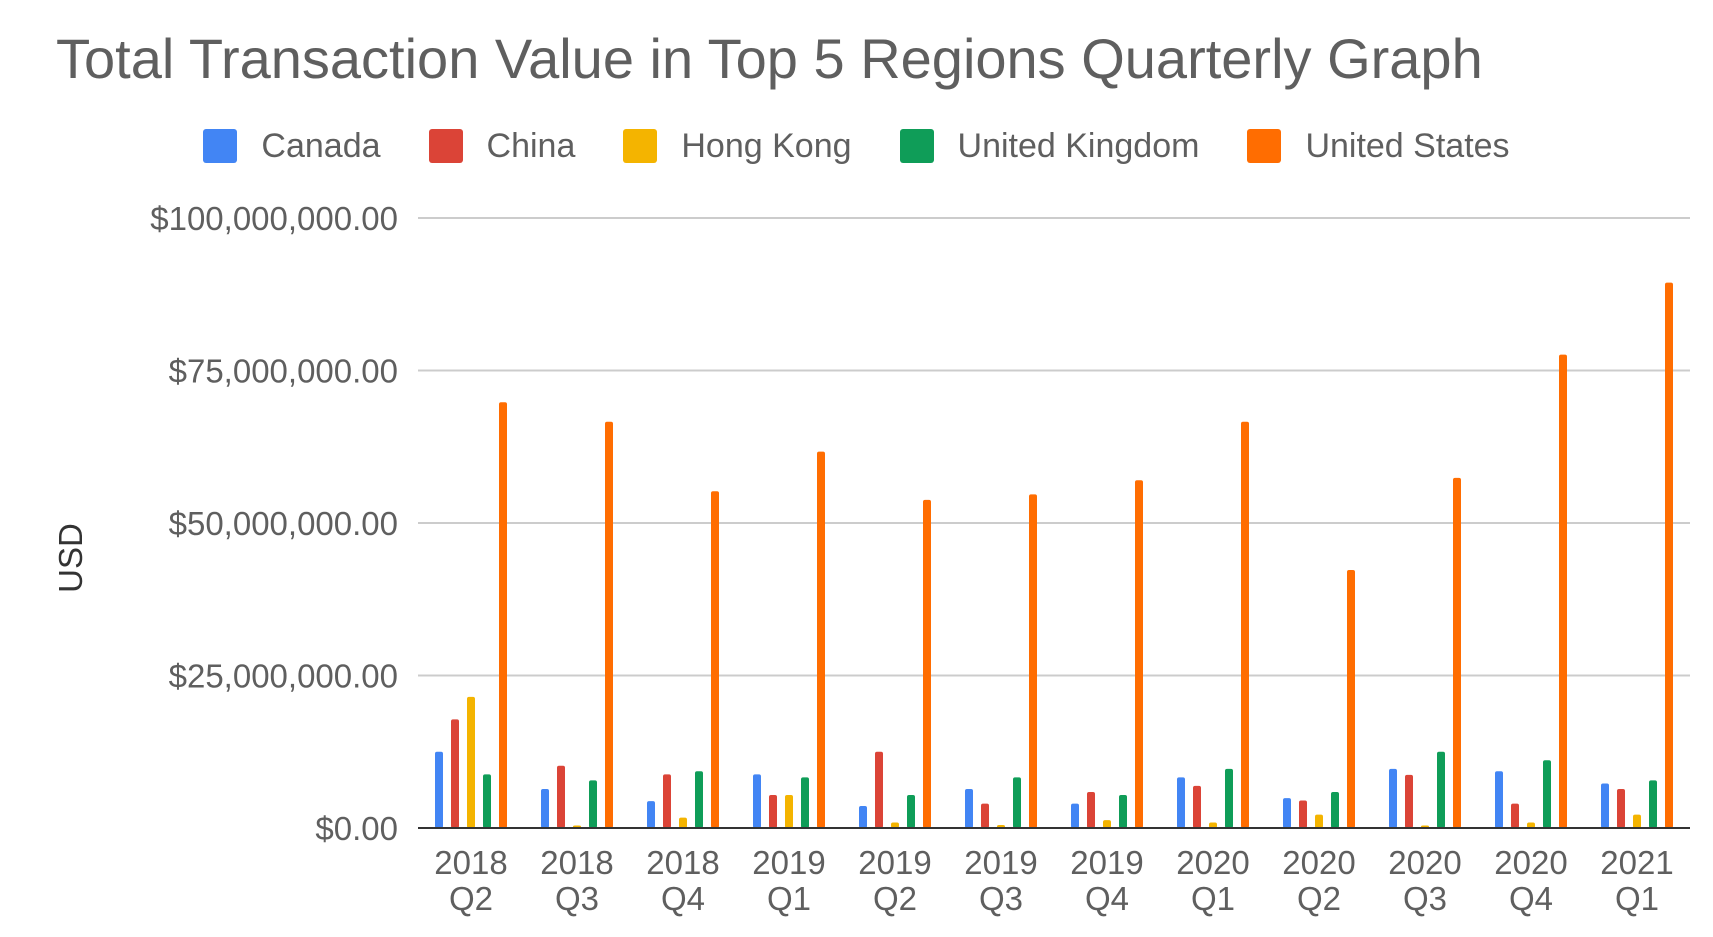 The height and width of the screenshot is (937, 1713). I want to click on legend-label: United States, so click(1407, 145).